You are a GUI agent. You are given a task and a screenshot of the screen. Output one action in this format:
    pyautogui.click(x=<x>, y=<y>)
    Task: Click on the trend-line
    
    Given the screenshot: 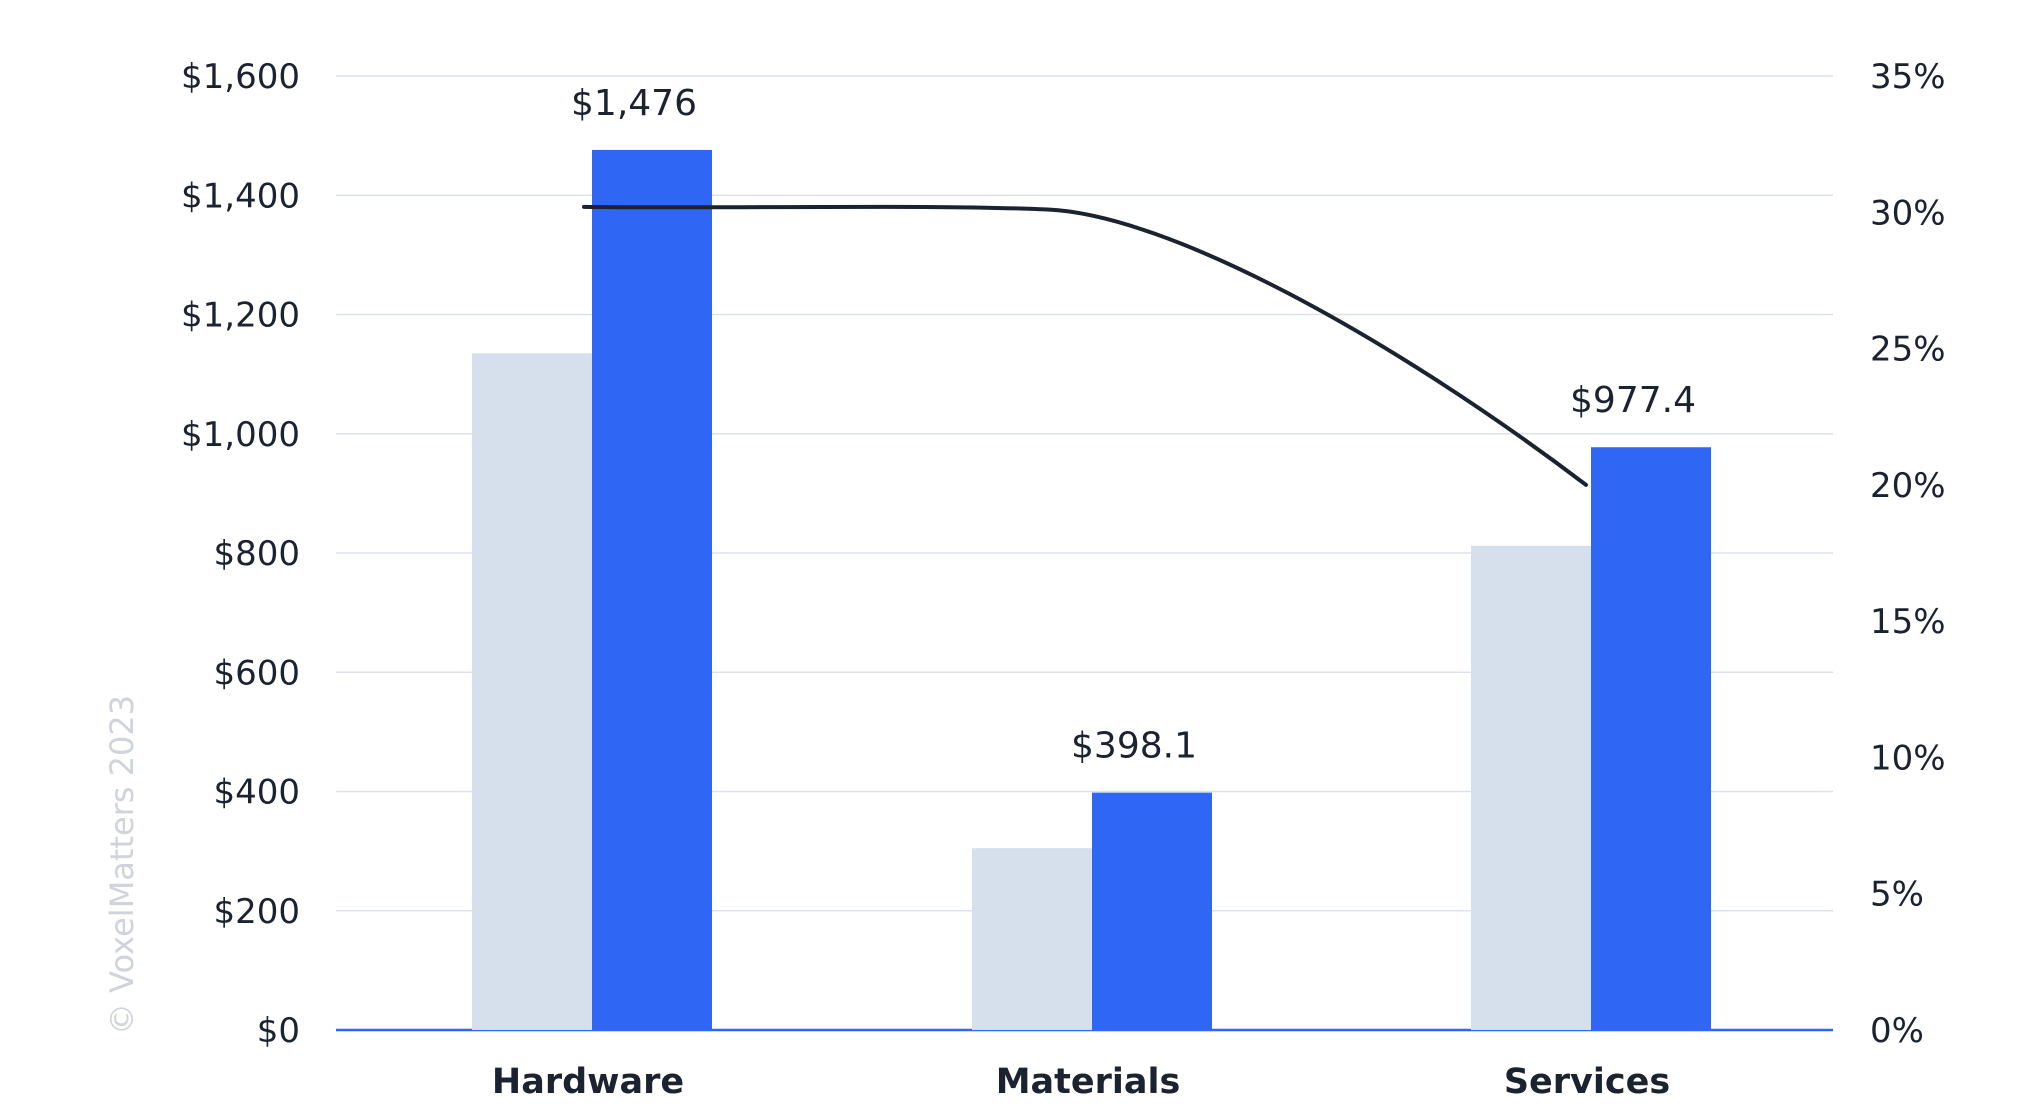 What is the action you would take?
    pyautogui.click(x=1085, y=345)
    